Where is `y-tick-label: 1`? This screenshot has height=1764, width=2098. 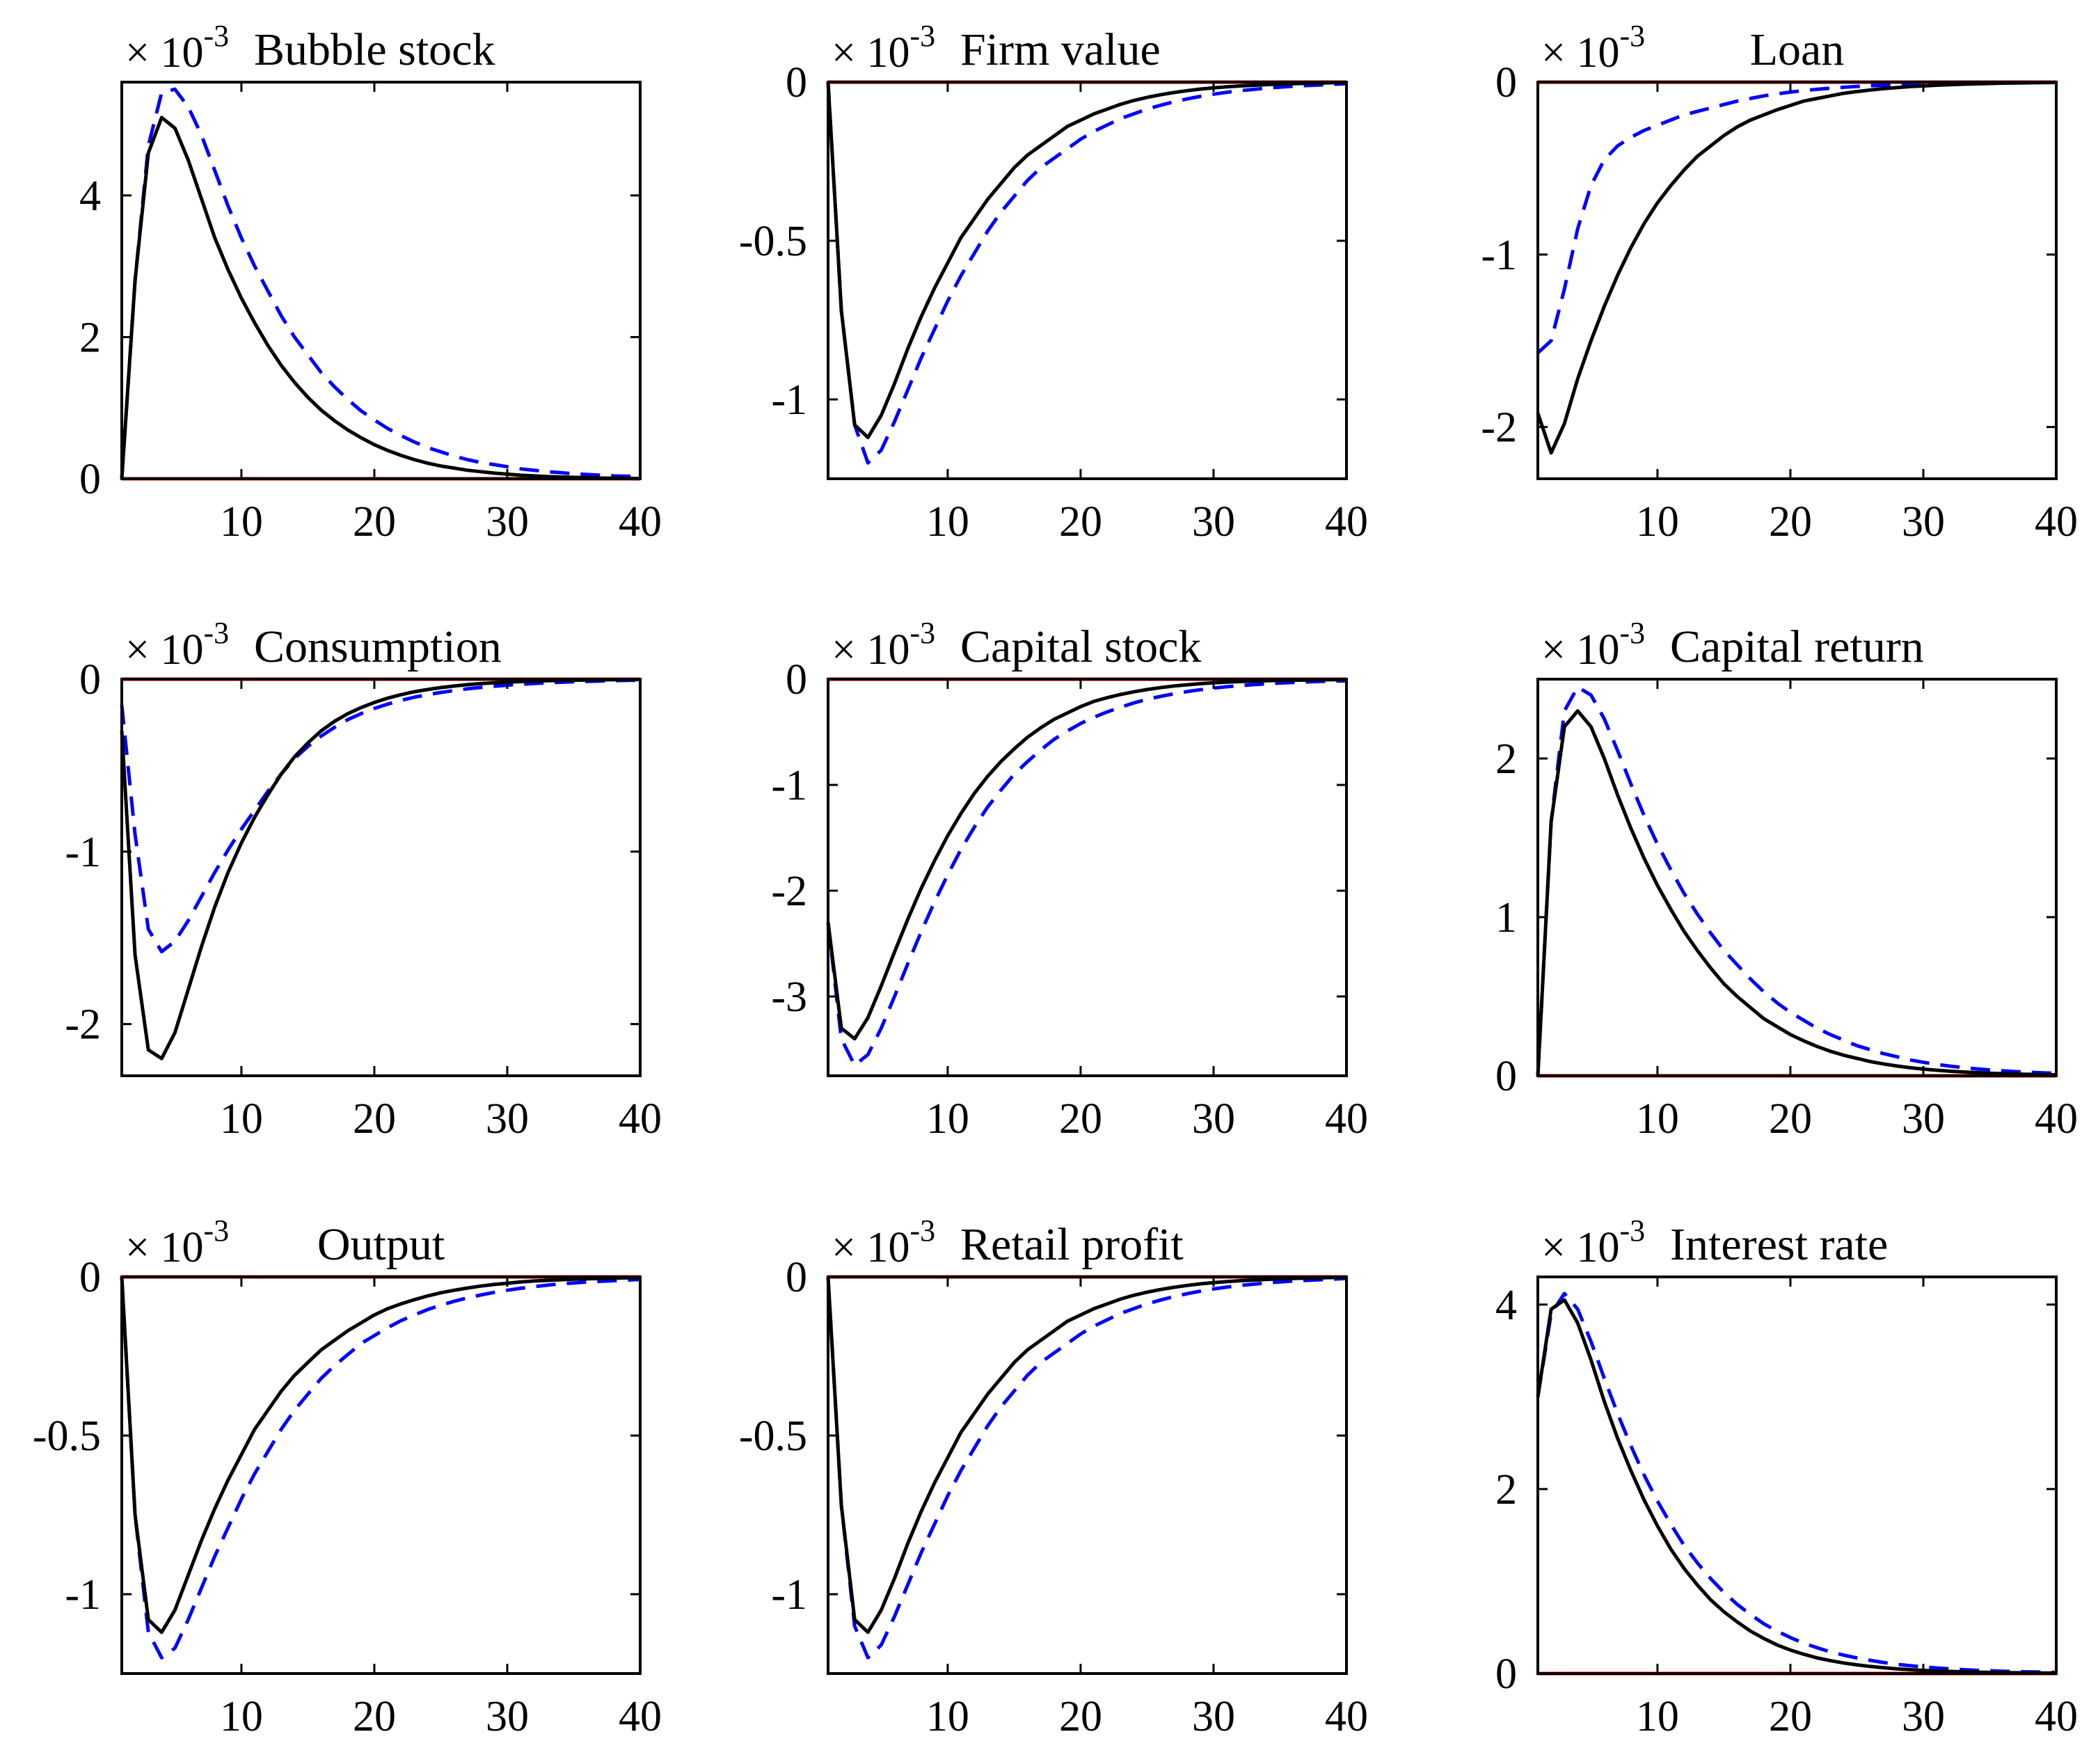 y-tick-label: 1 is located at coordinates (1506, 917).